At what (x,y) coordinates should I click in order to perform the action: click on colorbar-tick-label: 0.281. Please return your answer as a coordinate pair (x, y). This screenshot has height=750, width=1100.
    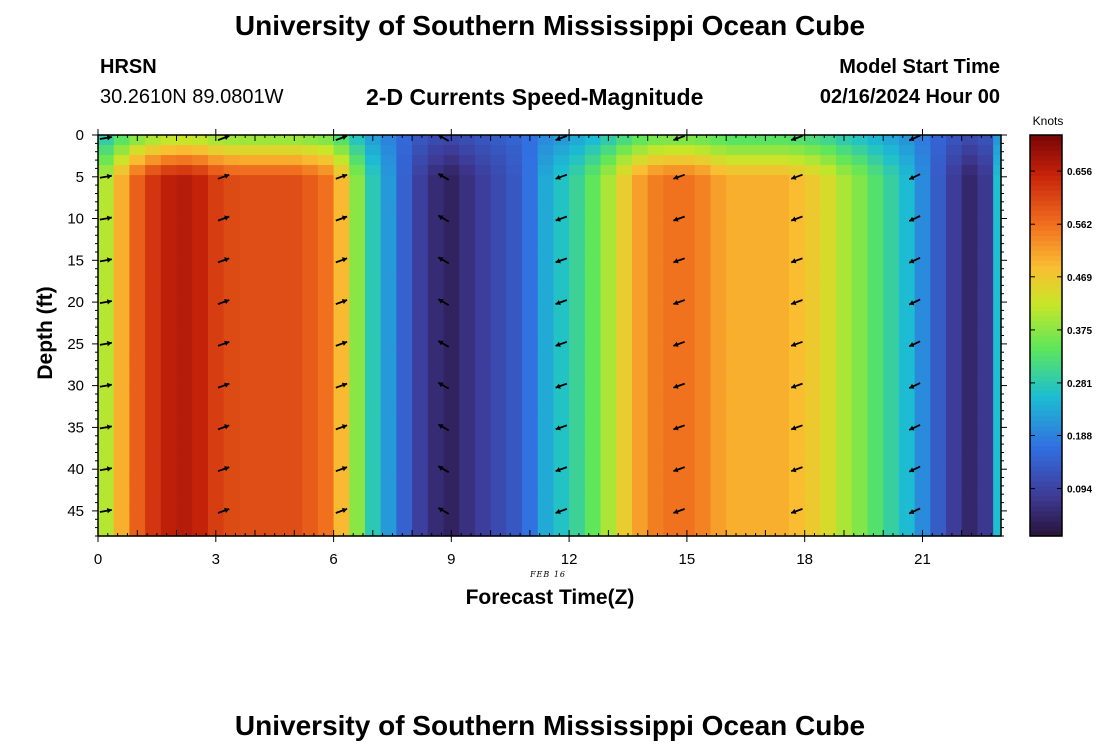
    Looking at the image, I should click on (1079, 384).